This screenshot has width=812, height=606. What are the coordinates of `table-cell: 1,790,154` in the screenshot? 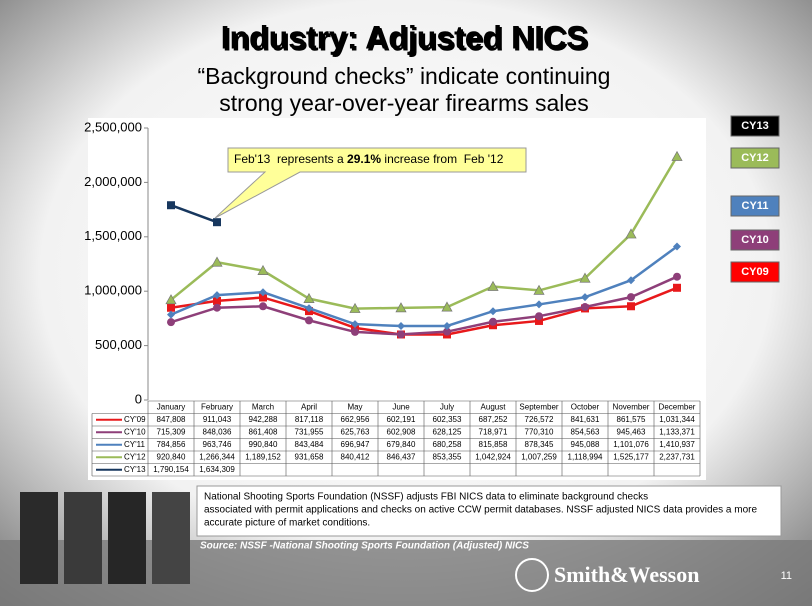 It's located at (171, 469).